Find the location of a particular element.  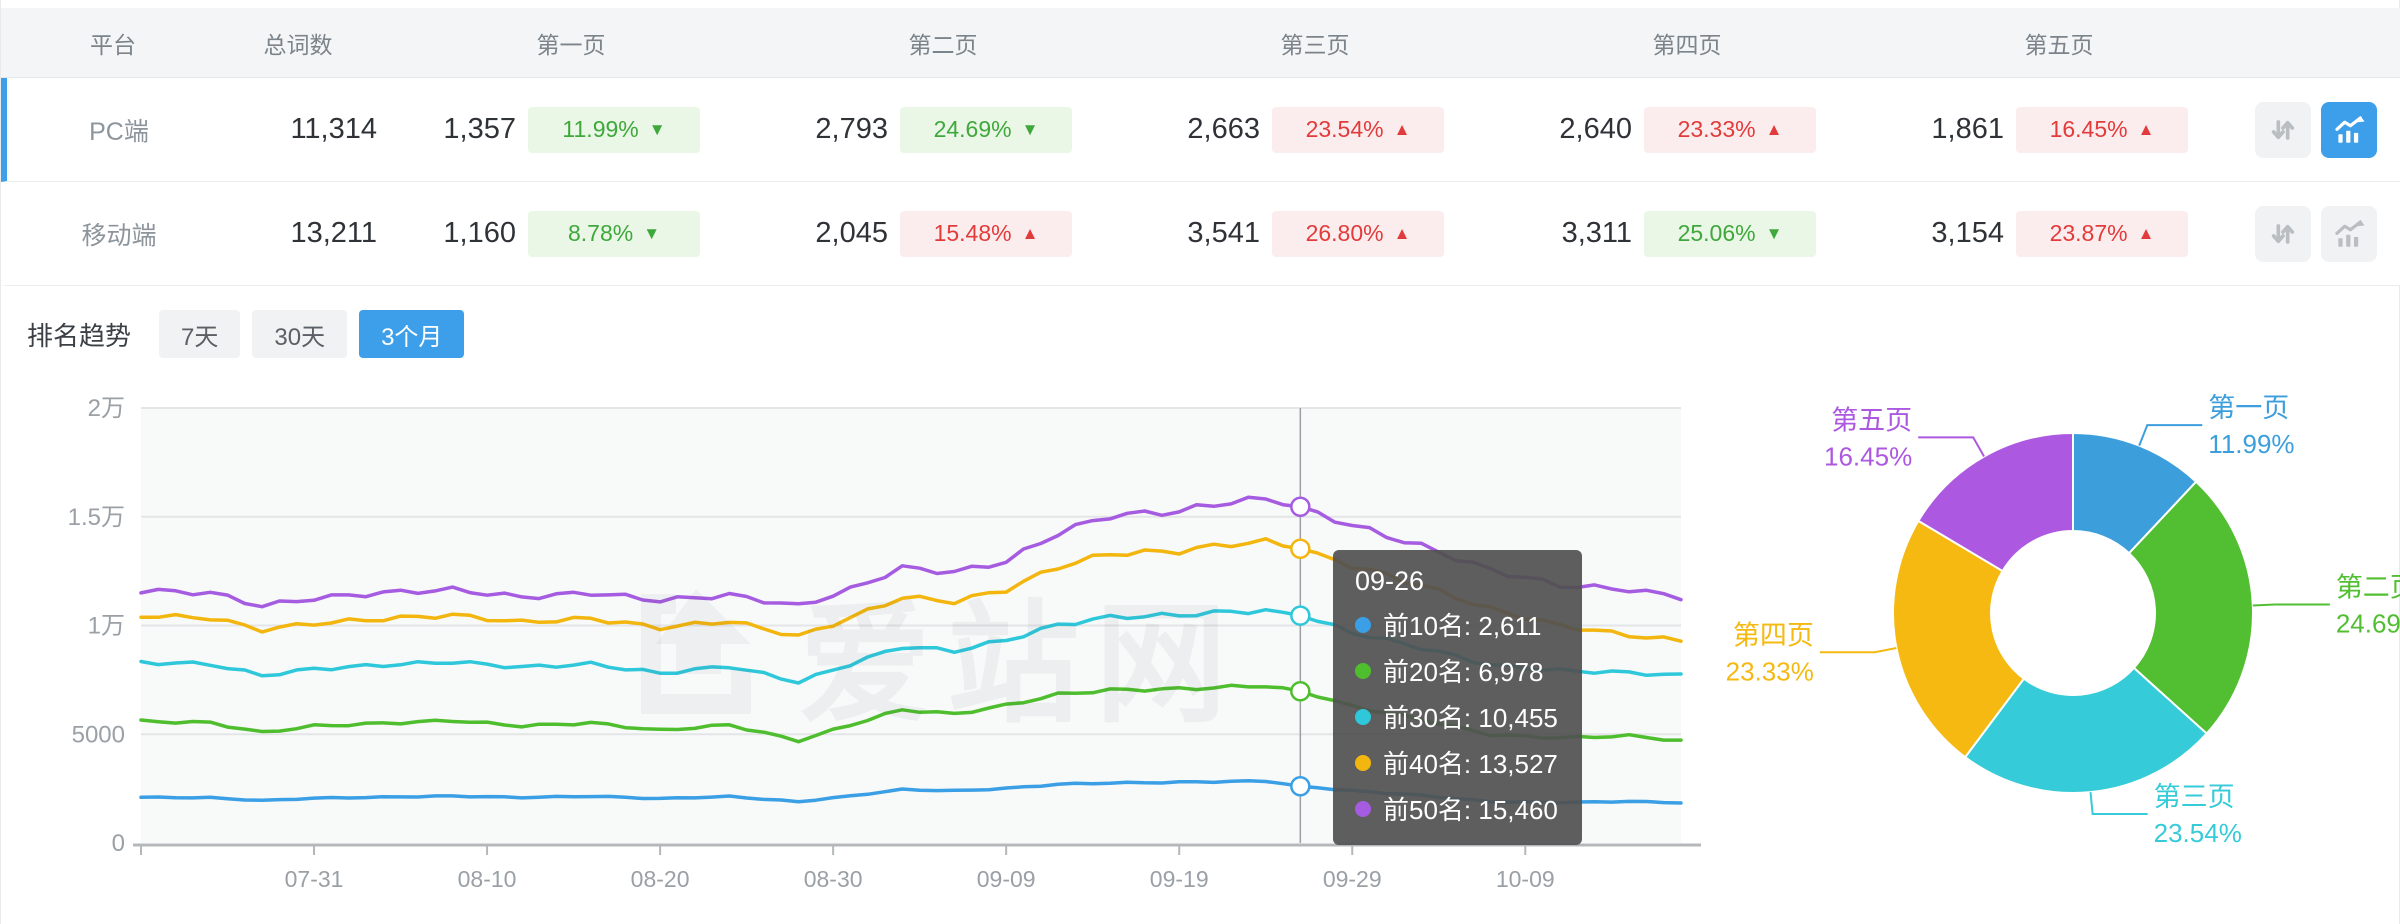

series-line-前50名 is located at coordinates (911, 552).